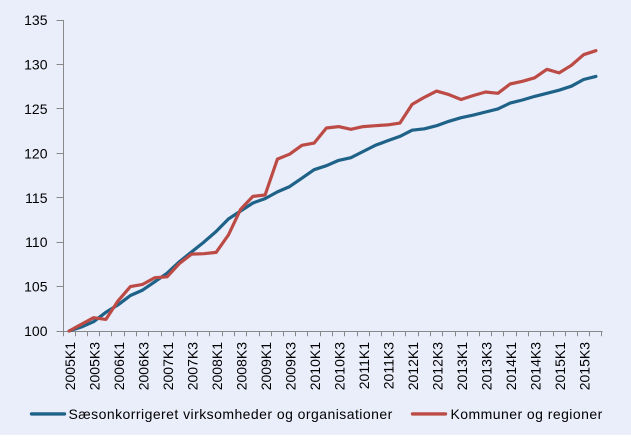  I want to click on svg-text: 2008K3, so click(242, 366).